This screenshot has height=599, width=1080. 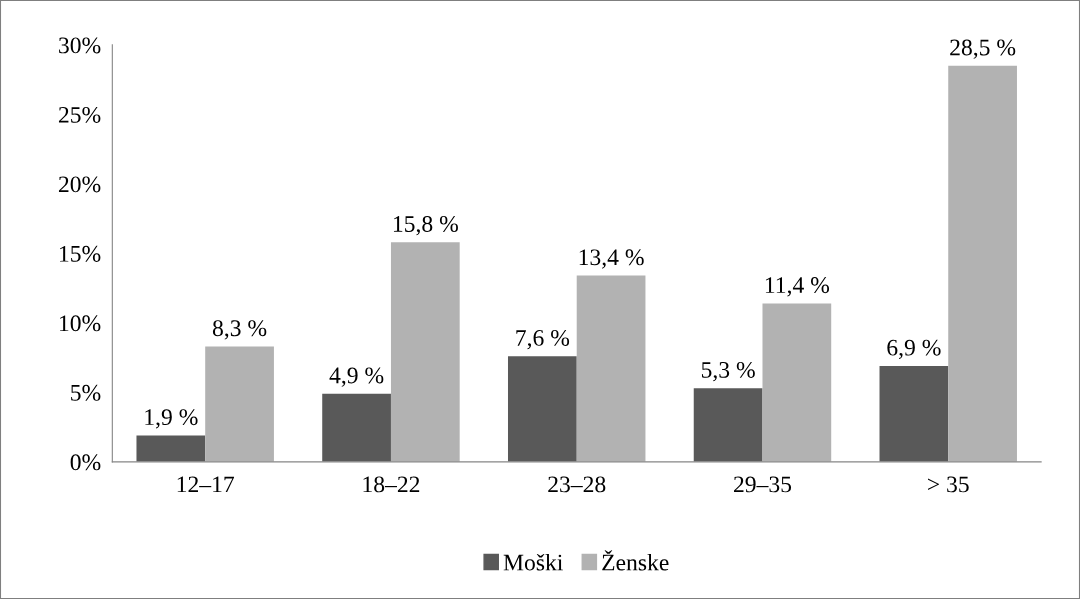 I want to click on data-label: 1,9 %, so click(x=171, y=419).